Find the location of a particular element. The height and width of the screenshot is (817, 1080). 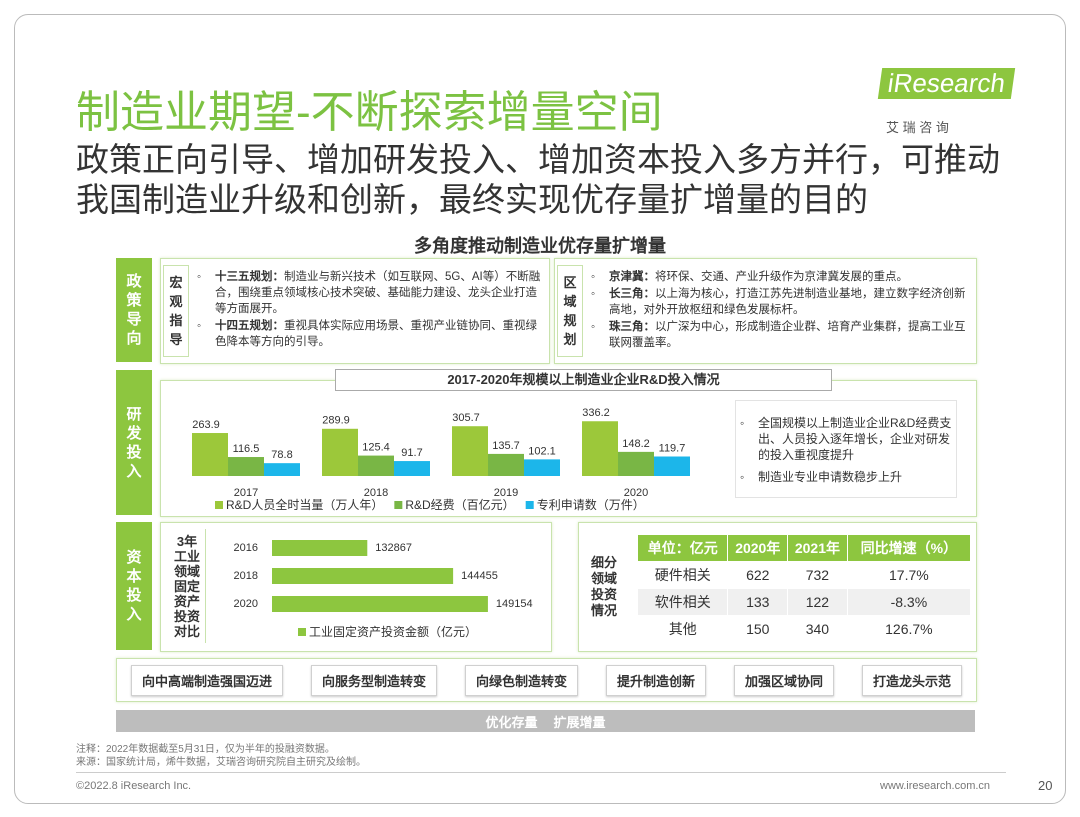

cell: 126.7% is located at coordinates (909, 629).